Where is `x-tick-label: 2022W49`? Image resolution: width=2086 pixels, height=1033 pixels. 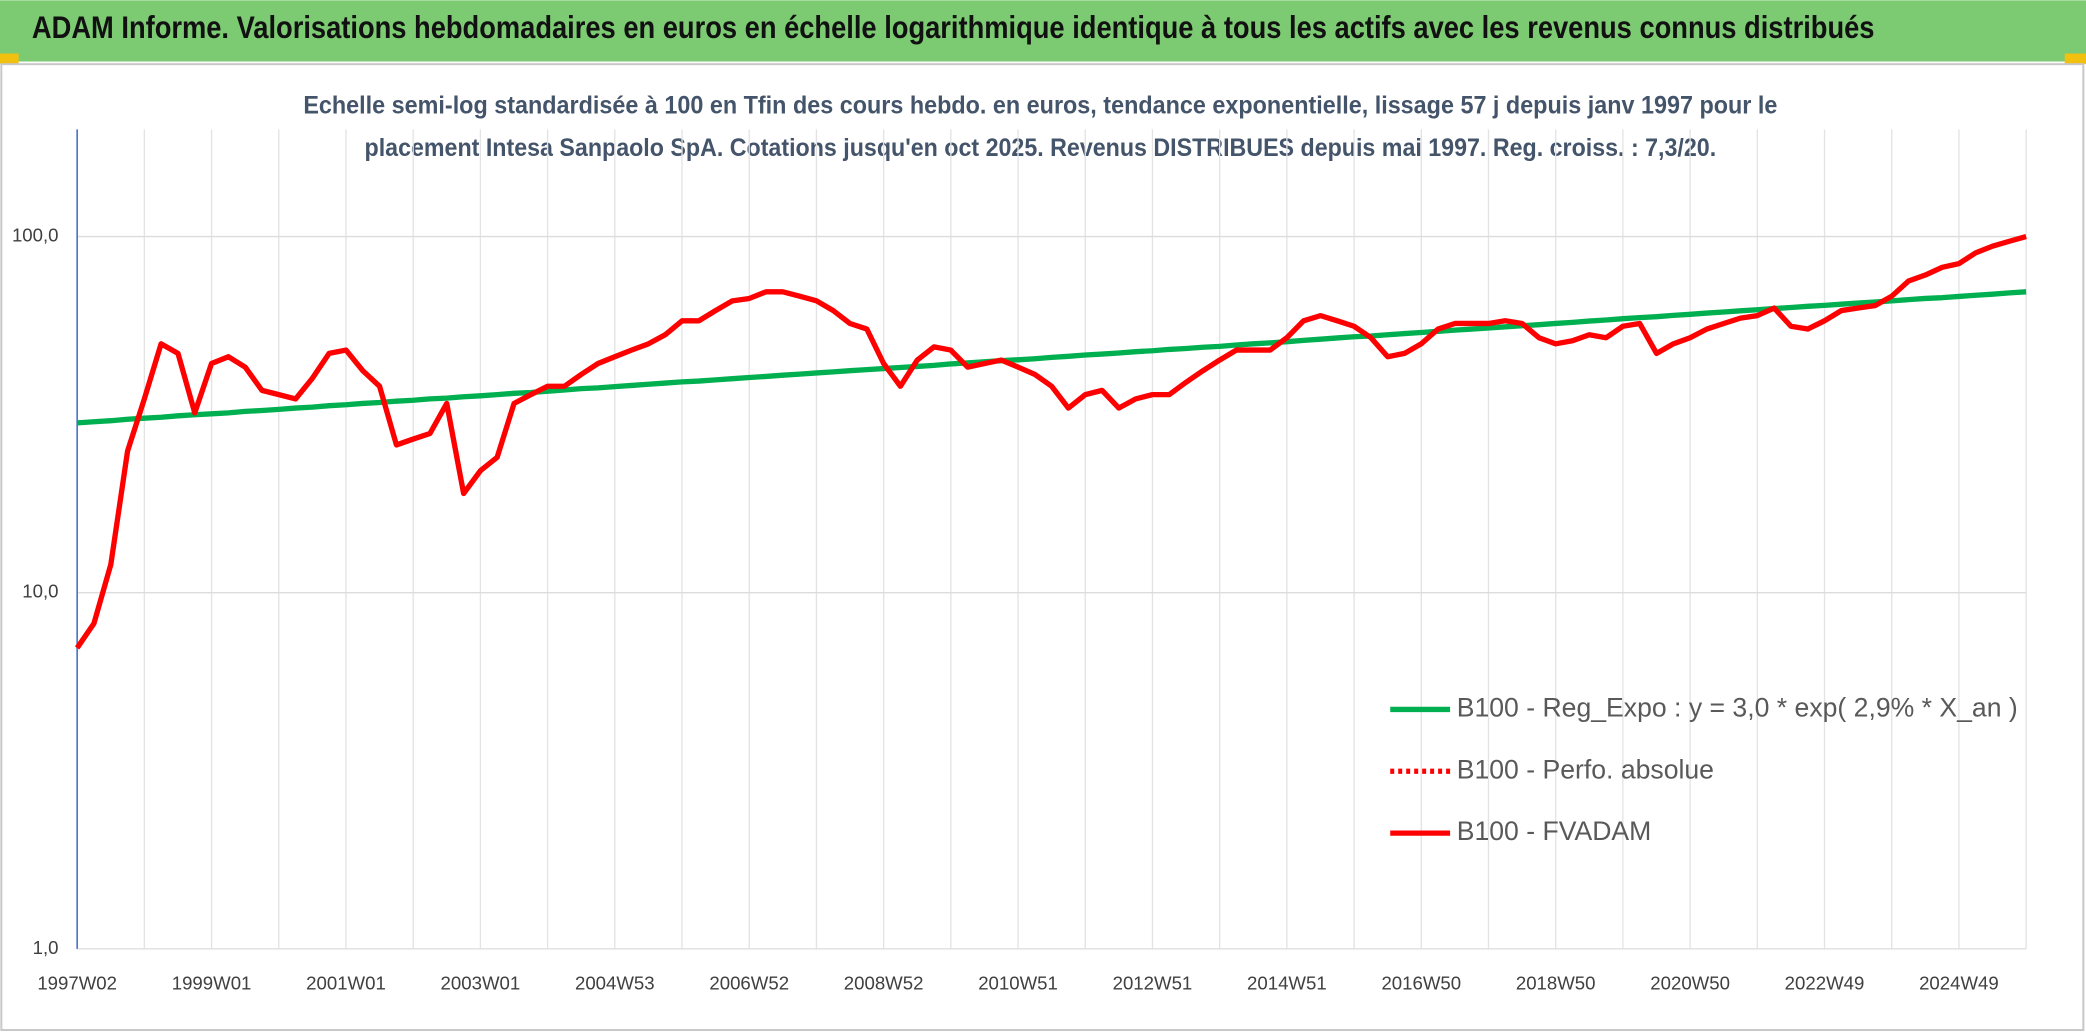
x-tick-label: 2022W49 is located at coordinates (1825, 983).